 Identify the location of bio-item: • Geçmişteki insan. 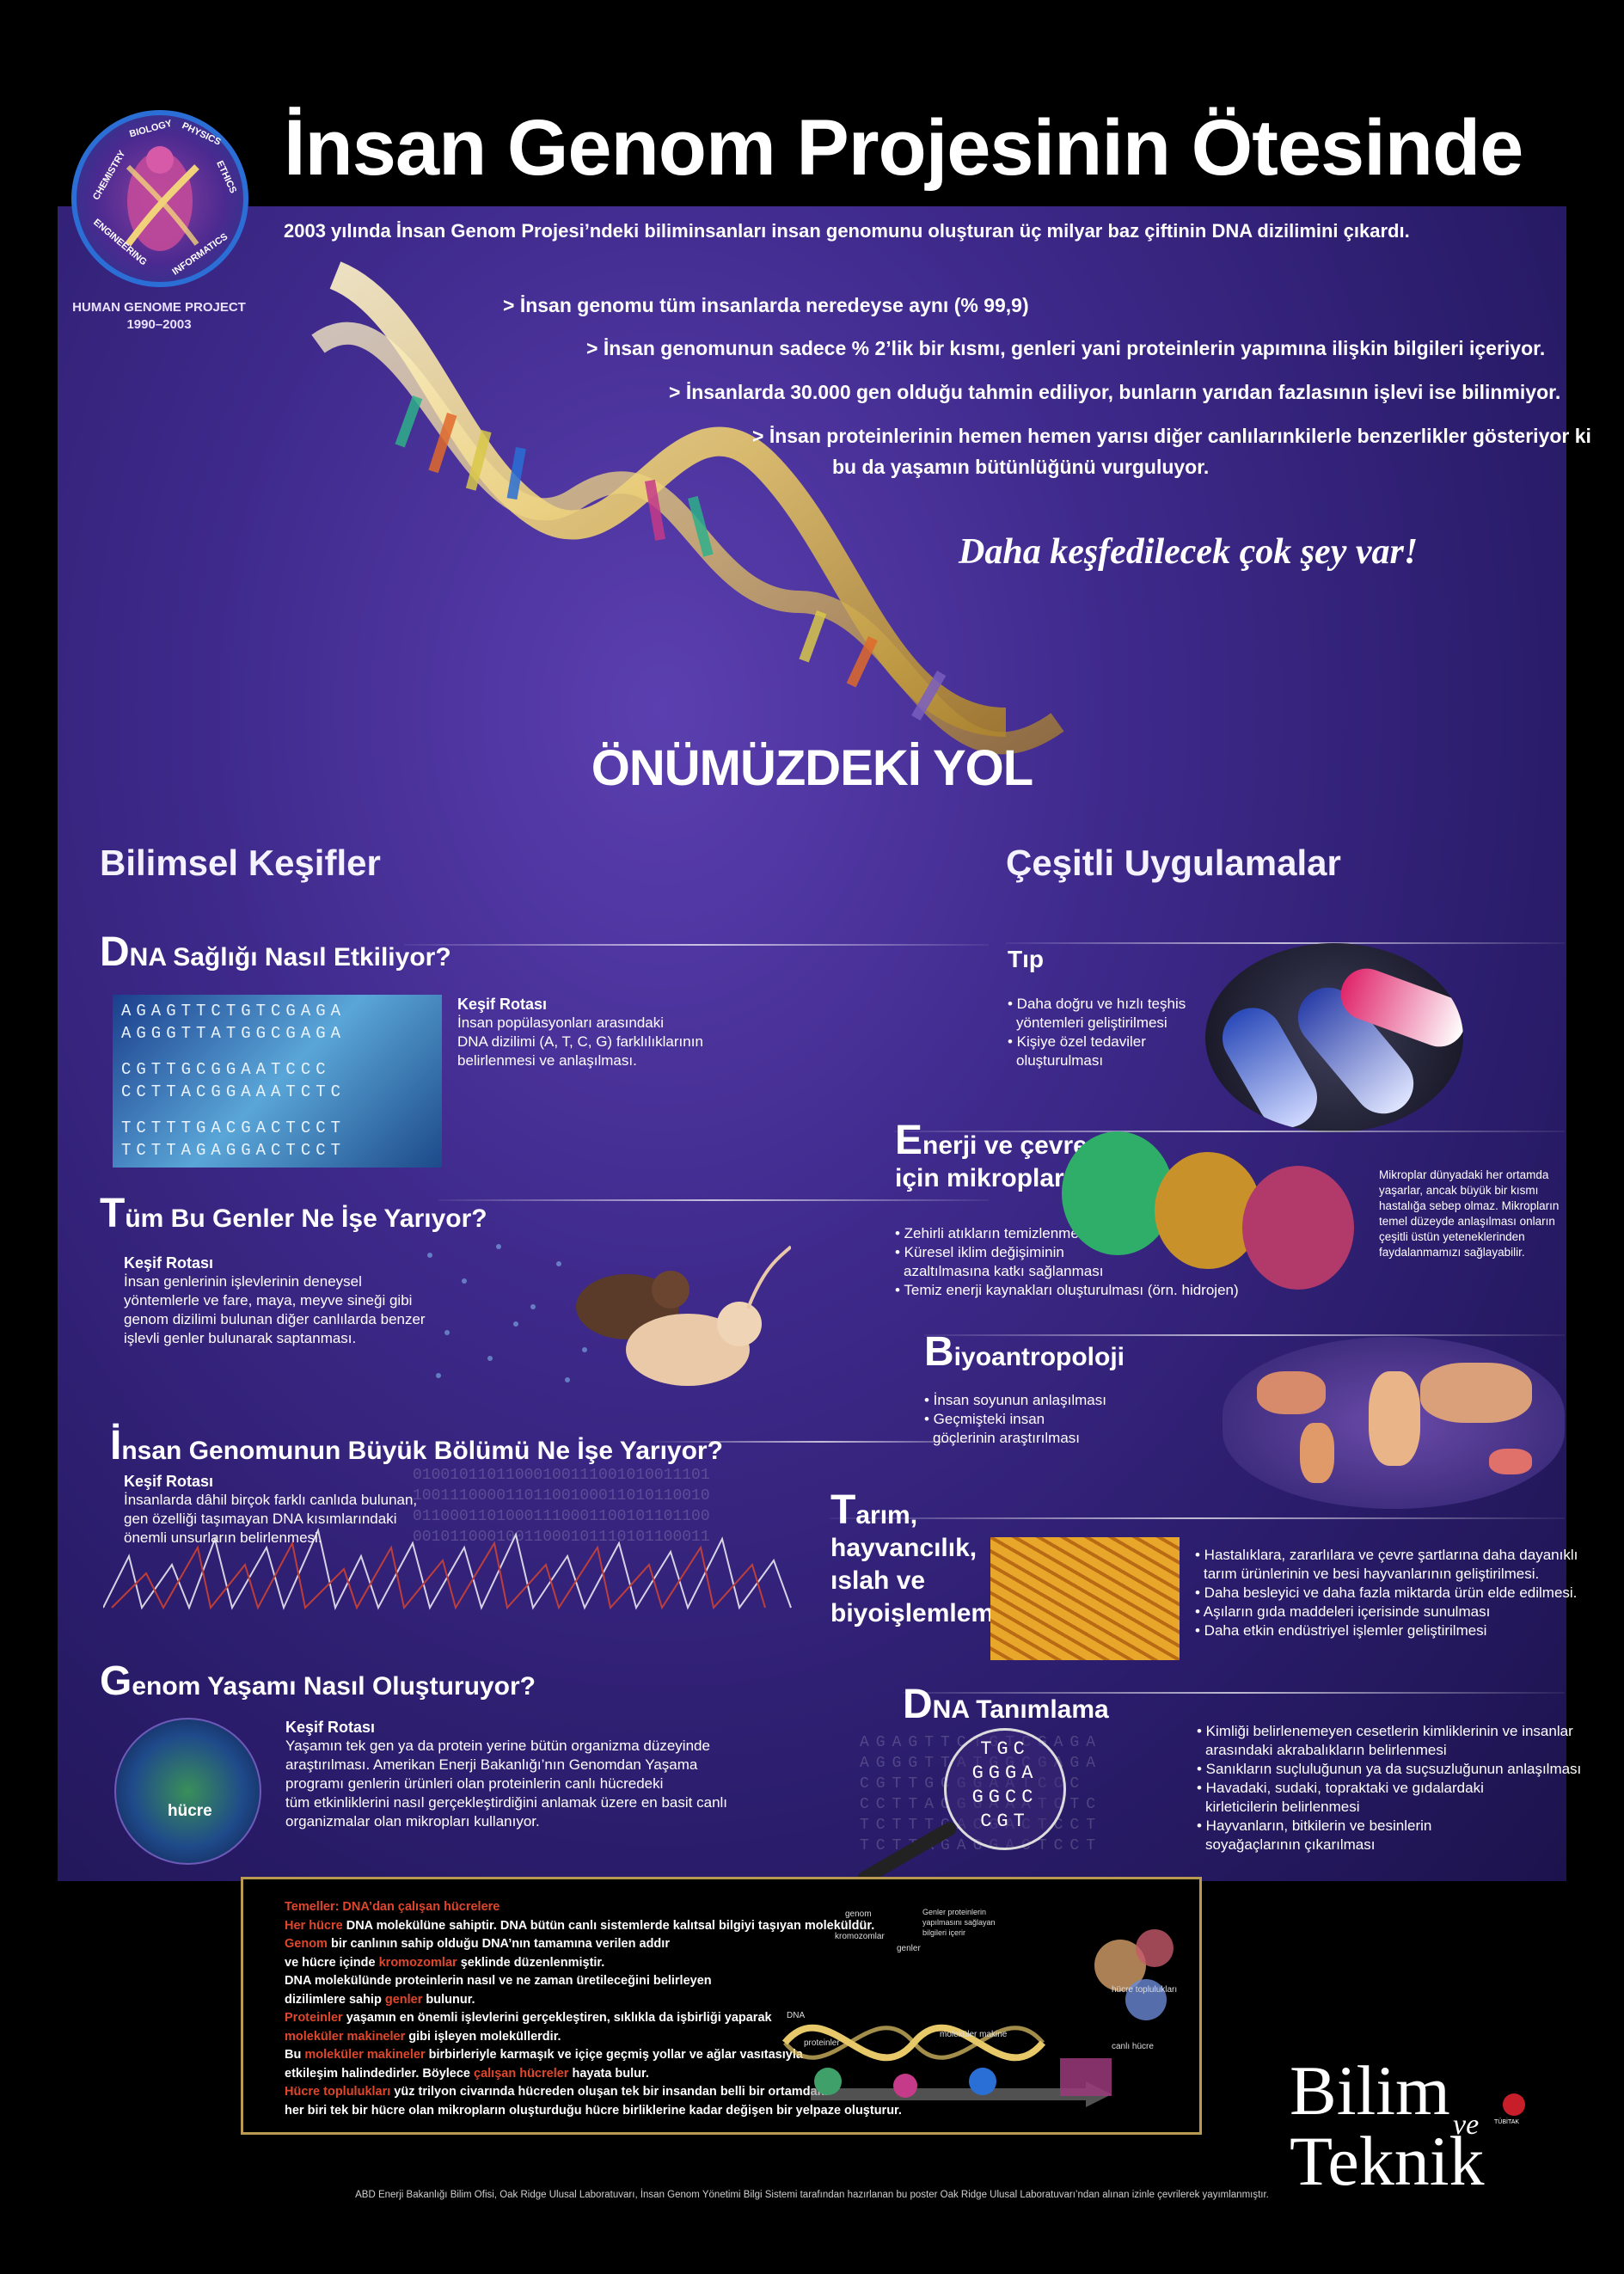
(984, 1419).